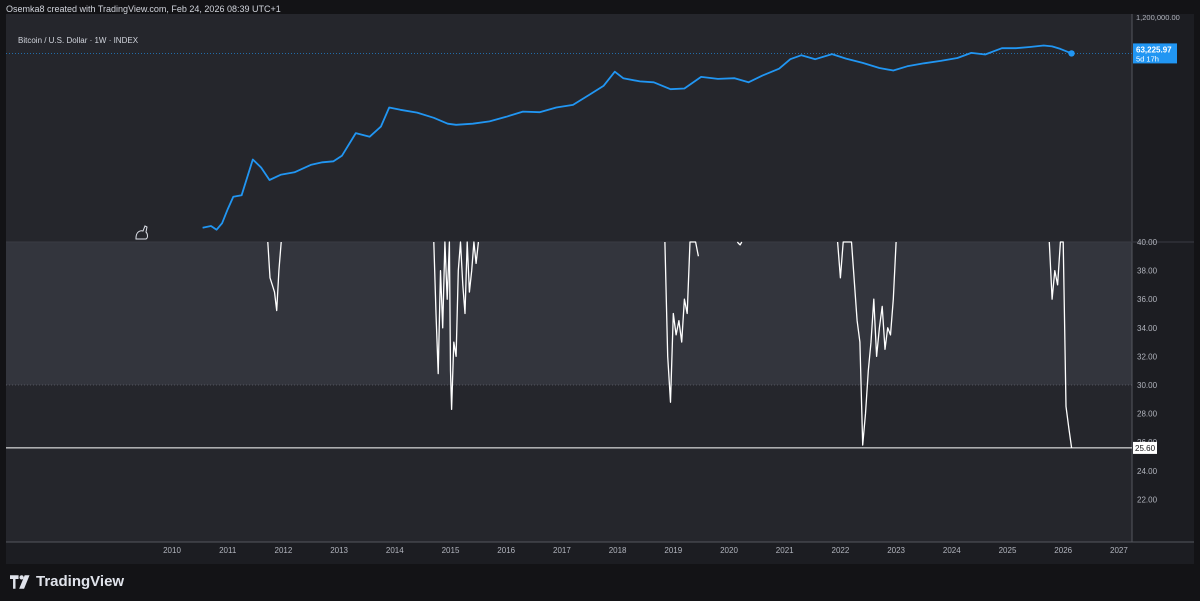 The image size is (1200, 601). Describe the element at coordinates (1154, 49) in the screenshot. I see `price-last-value: 63,225.97` at that location.